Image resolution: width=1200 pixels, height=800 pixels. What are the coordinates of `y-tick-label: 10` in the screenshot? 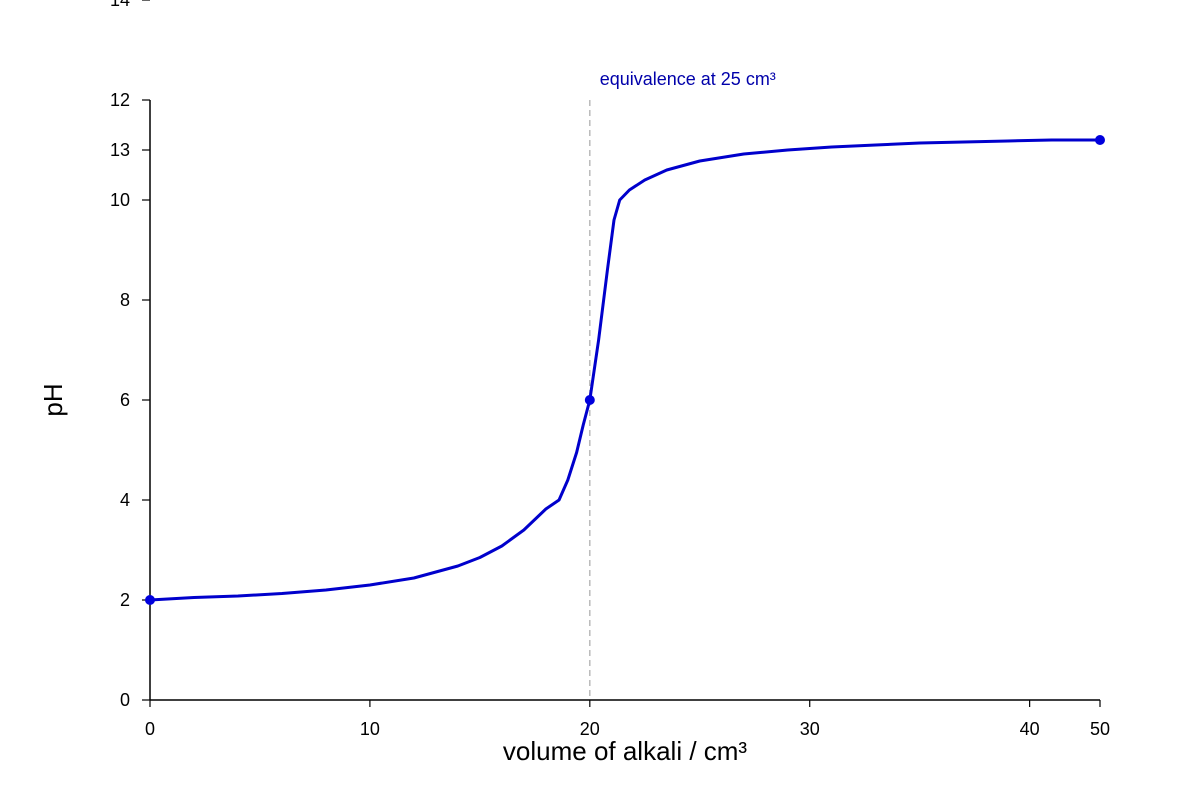 It's located at (120, 200).